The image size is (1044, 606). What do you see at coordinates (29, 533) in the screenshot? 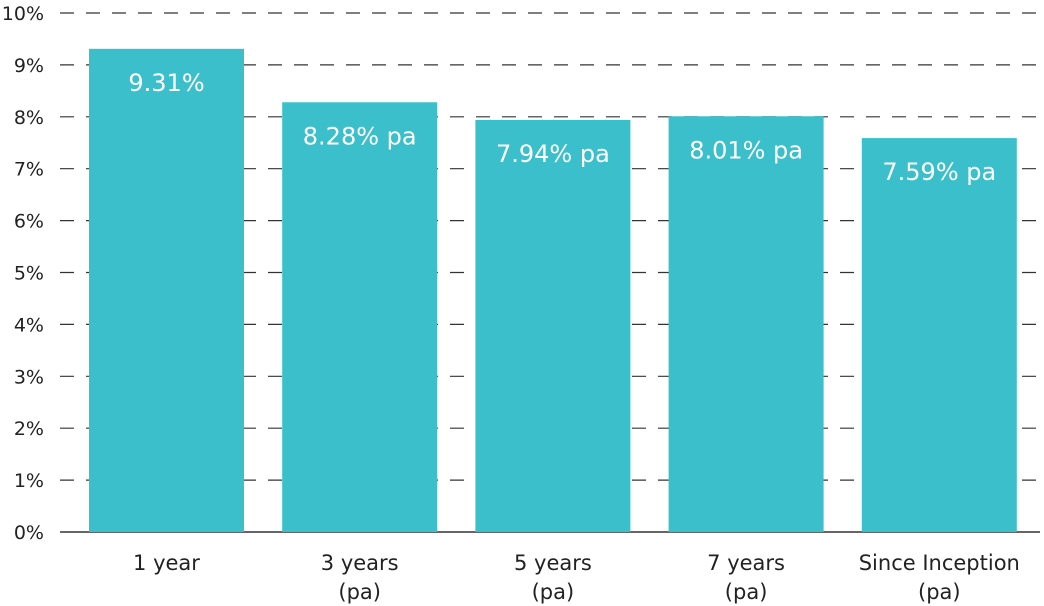
I see `y-tick-label: 0%` at bounding box center [29, 533].